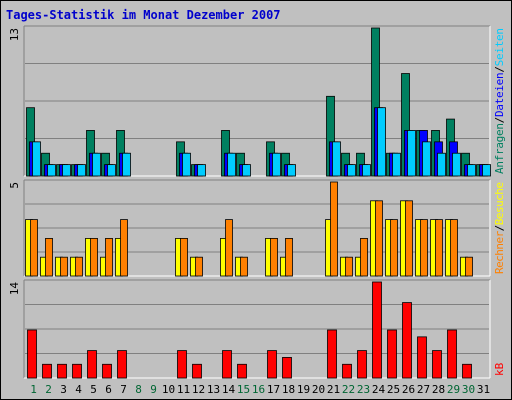 The width and height of the screenshot is (512, 400). What do you see at coordinates (423, 389) in the screenshot?
I see `x-tick-label: 27` at bounding box center [423, 389].